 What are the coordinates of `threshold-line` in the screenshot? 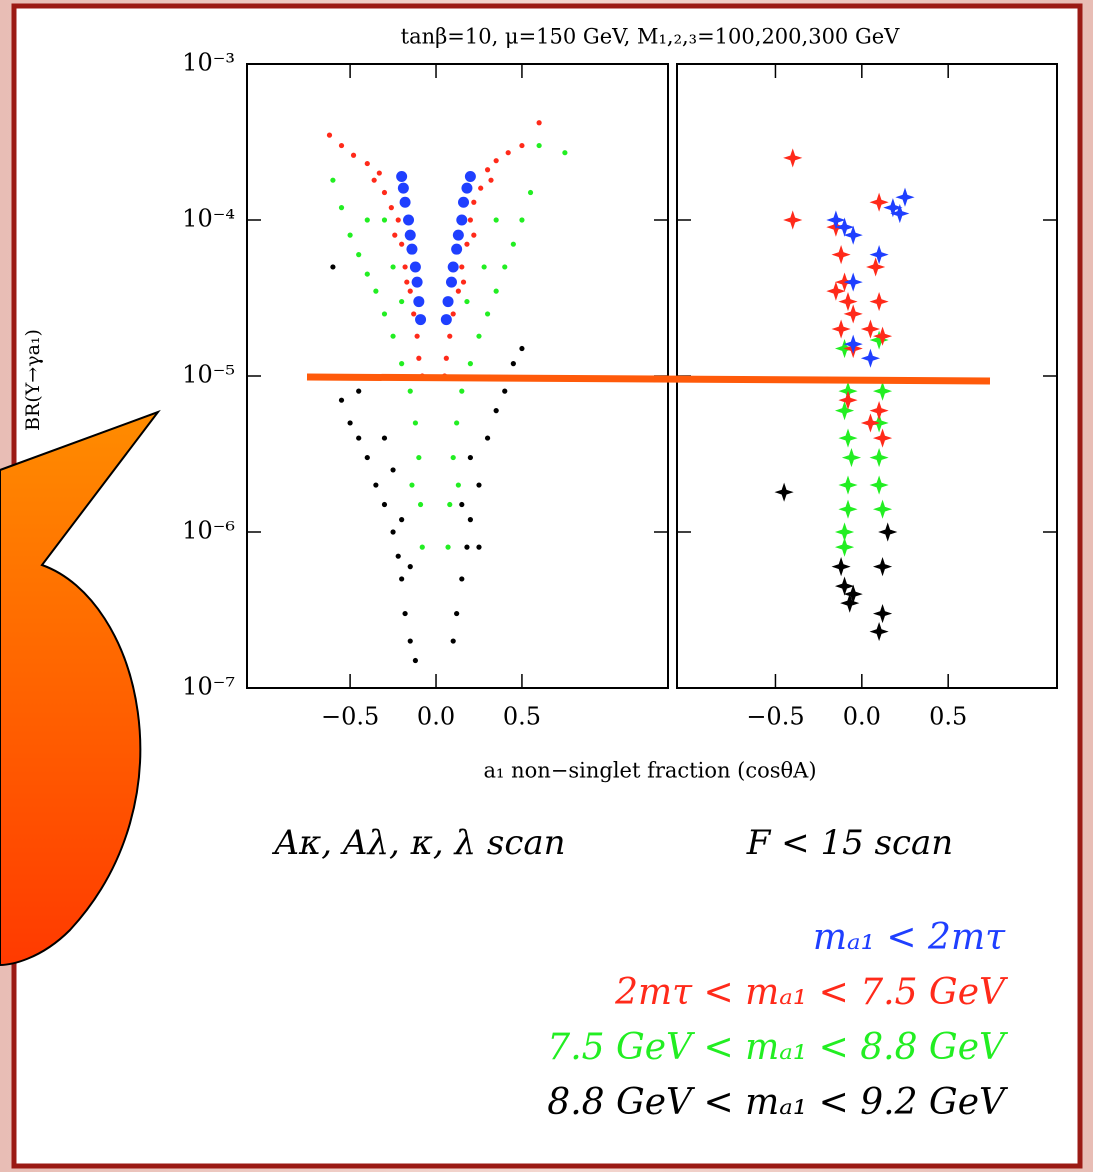 It's located at (648, 379).